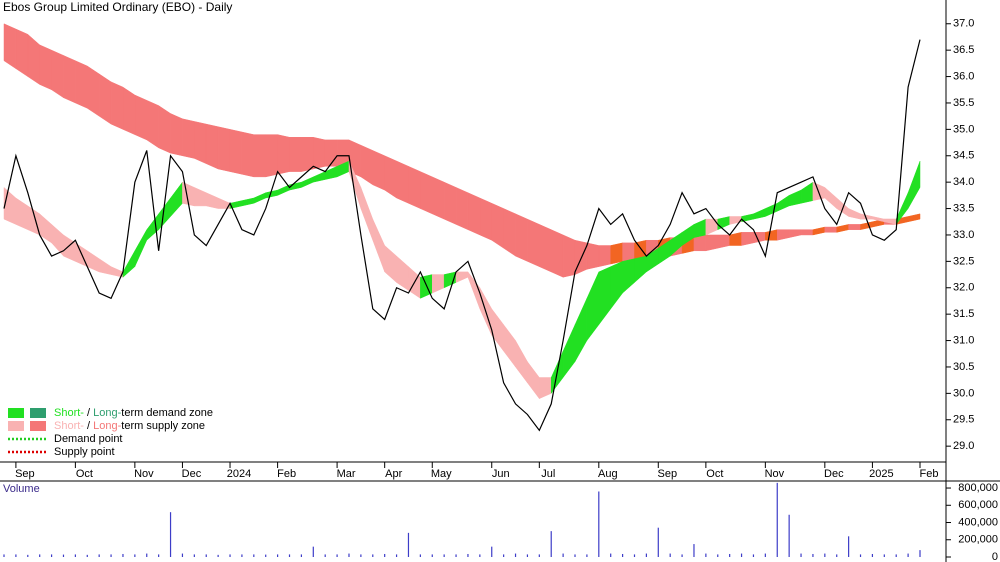  I want to click on legend-label: Supply point, so click(84, 452).